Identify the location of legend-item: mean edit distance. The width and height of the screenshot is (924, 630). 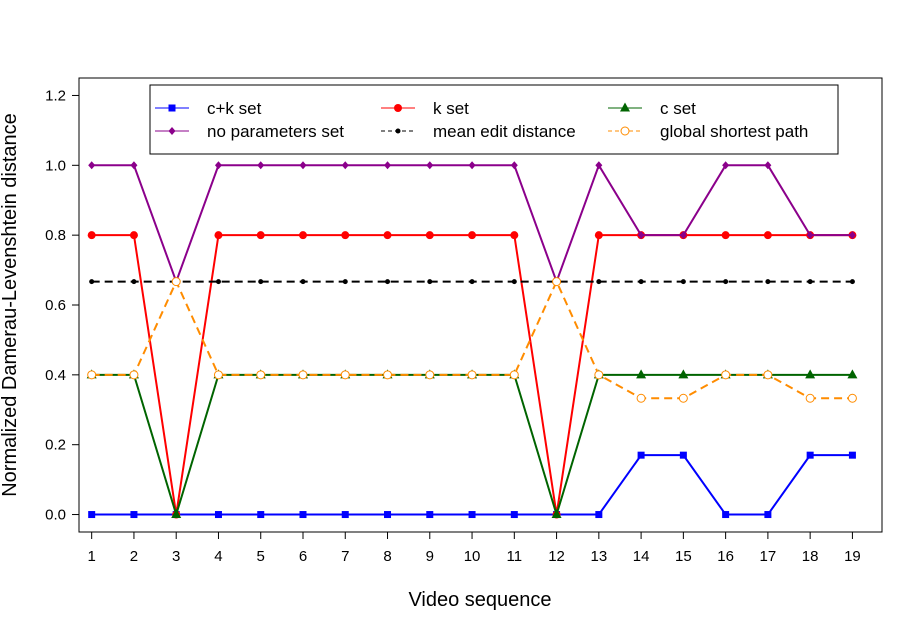
(478, 131).